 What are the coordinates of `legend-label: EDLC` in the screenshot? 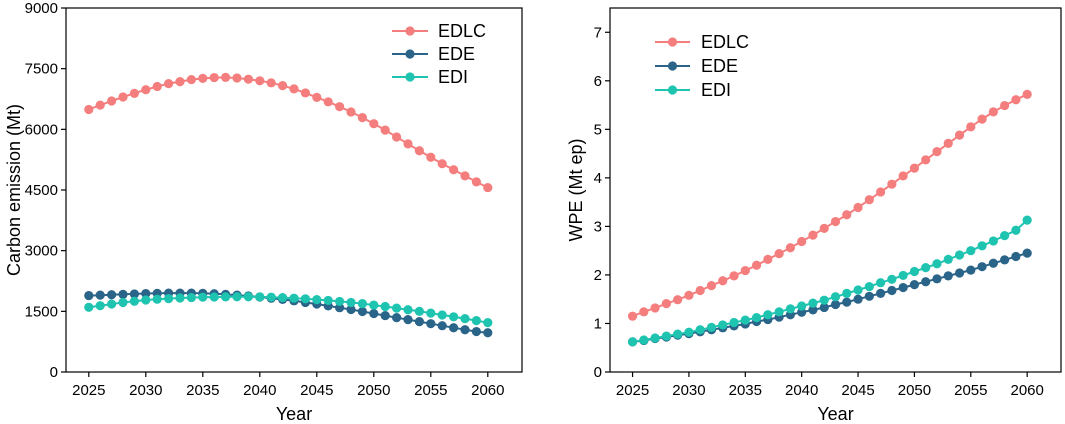 It's located at (725, 42).